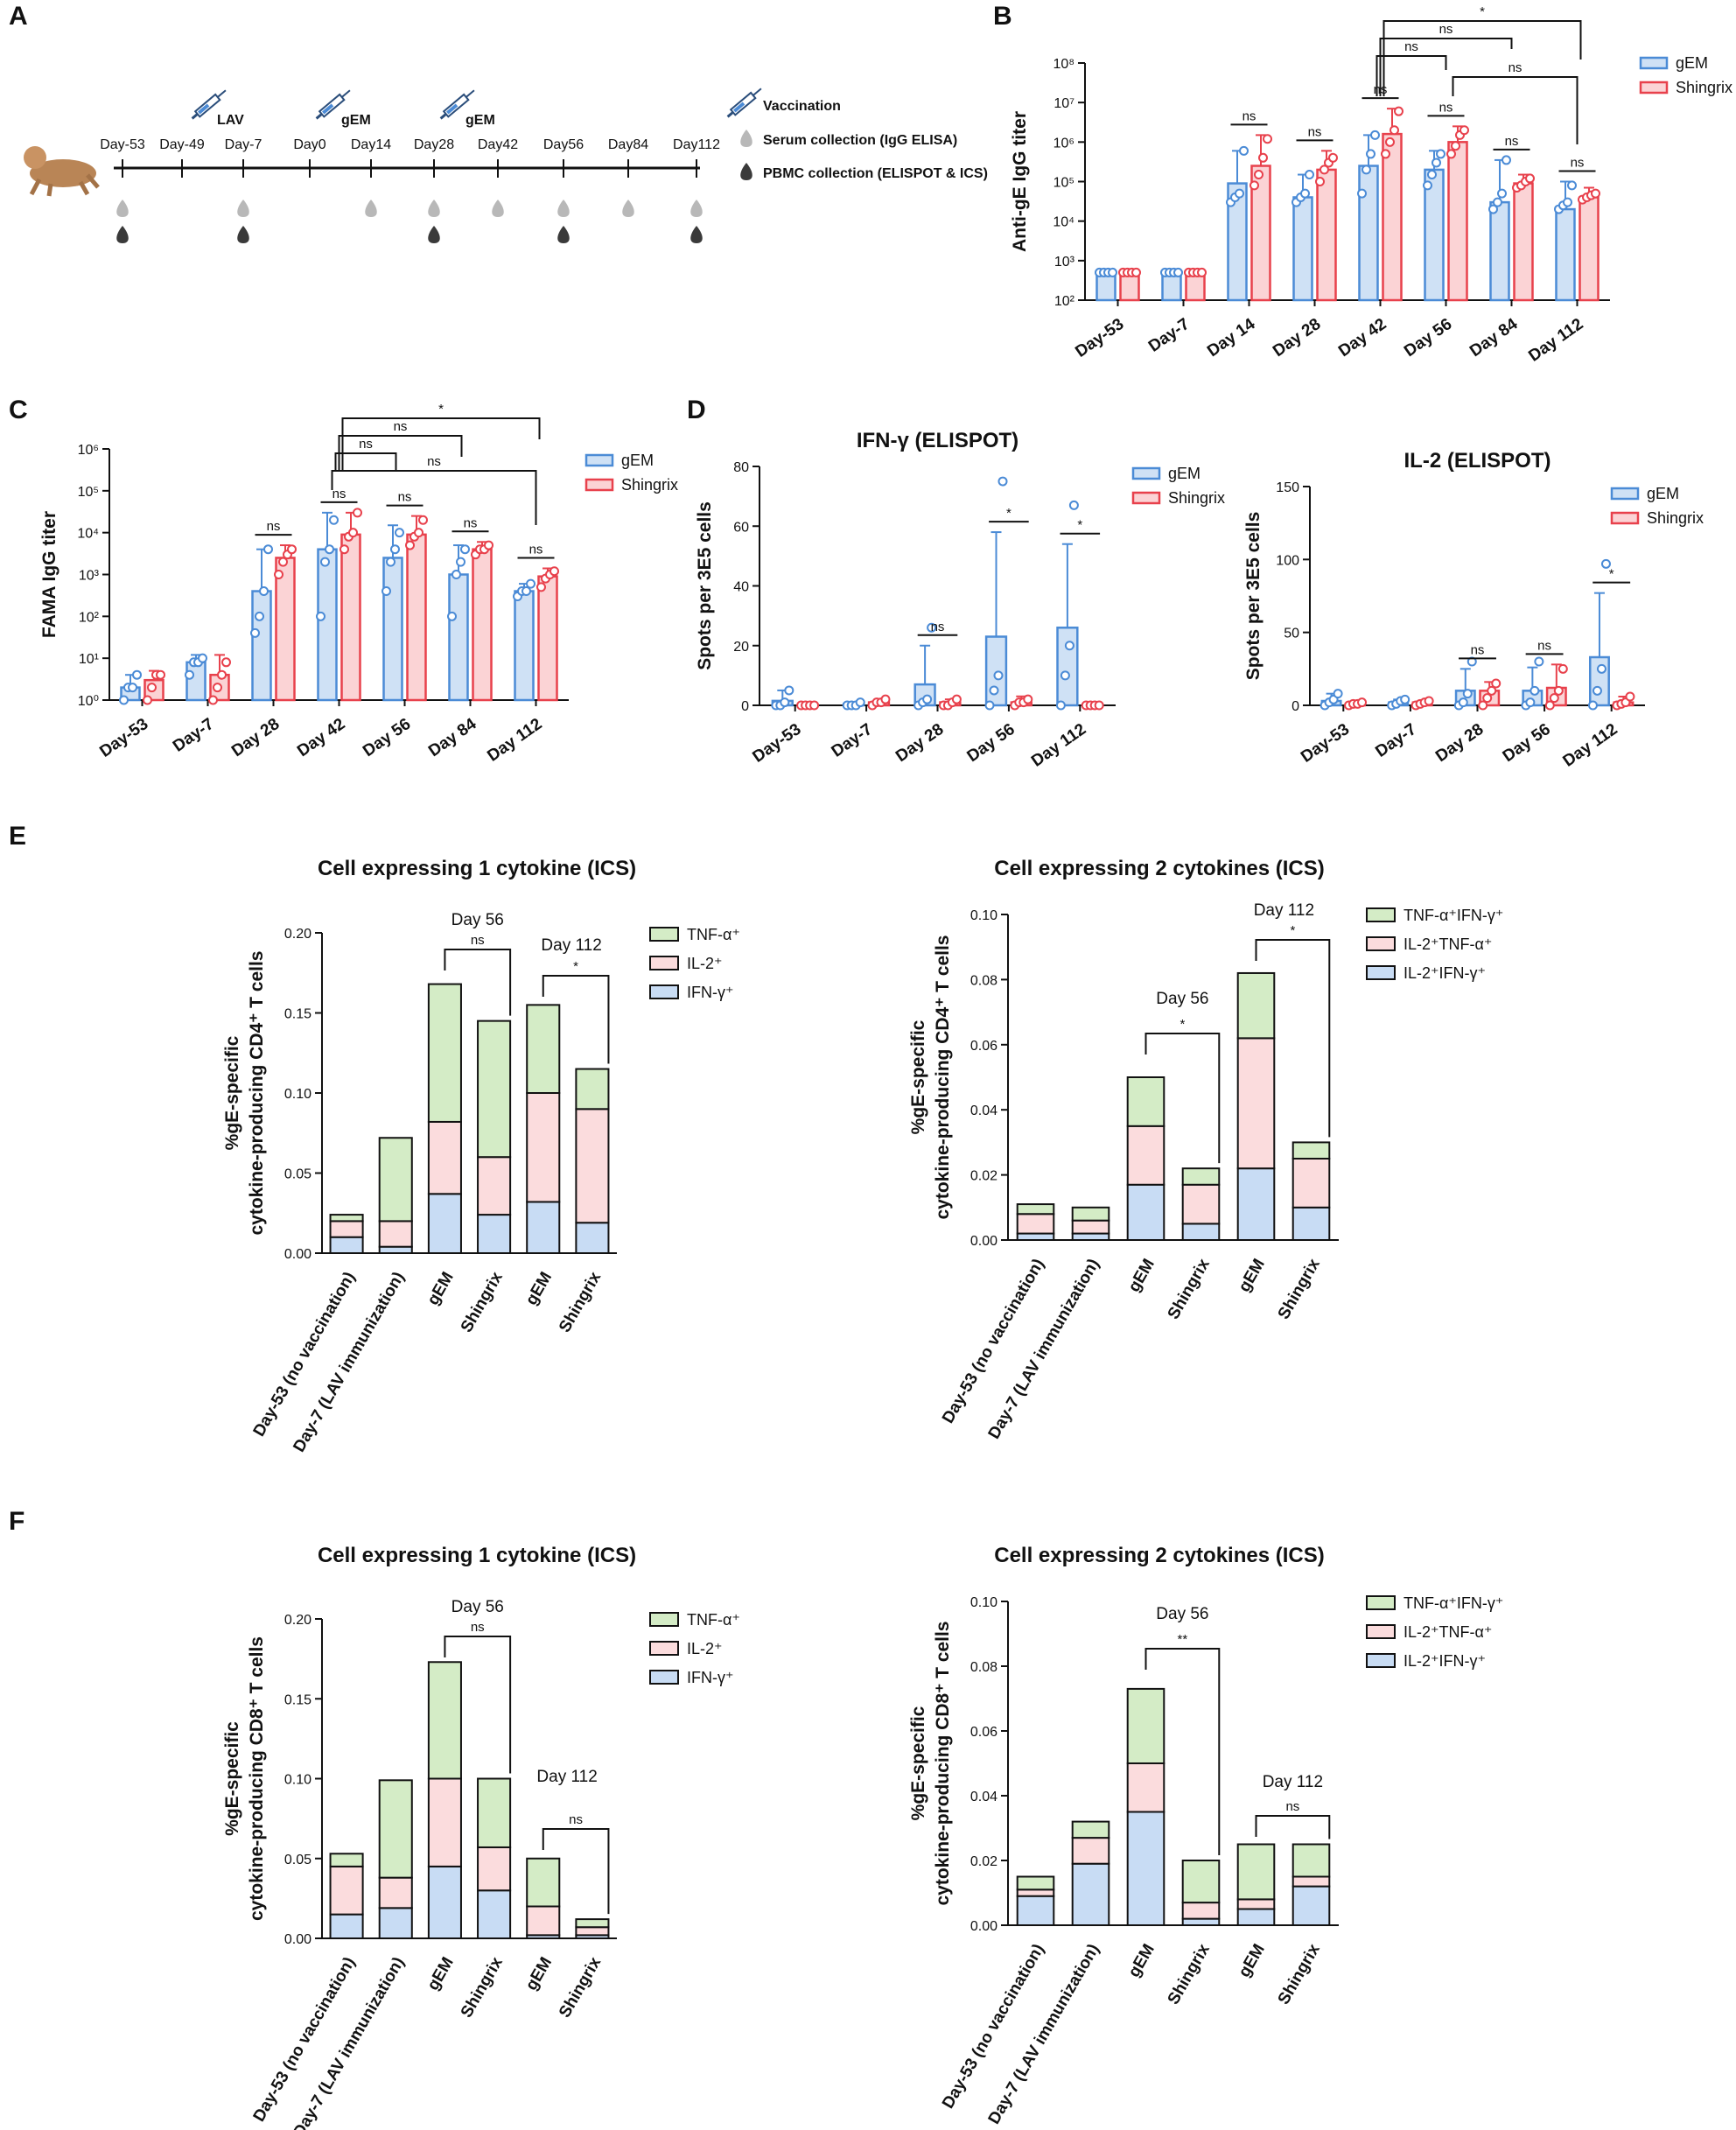  What do you see at coordinates (478, 1627) in the screenshot?
I see `comparison-sig-f1: ns` at bounding box center [478, 1627].